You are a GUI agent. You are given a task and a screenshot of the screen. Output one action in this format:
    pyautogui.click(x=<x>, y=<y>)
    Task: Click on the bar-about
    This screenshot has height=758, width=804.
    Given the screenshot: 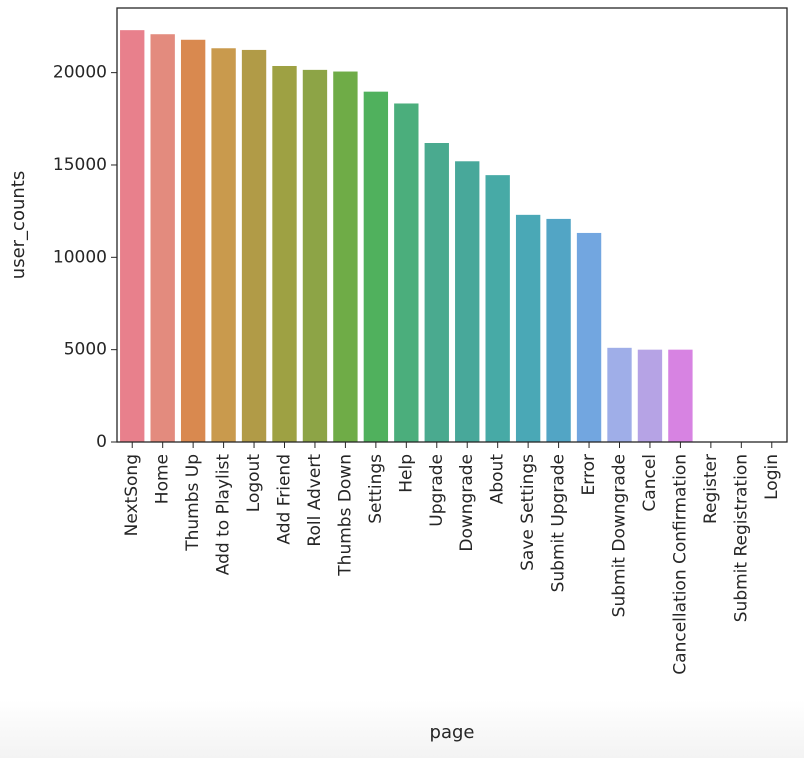 What is the action you would take?
    pyautogui.click(x=497, y=308)
    